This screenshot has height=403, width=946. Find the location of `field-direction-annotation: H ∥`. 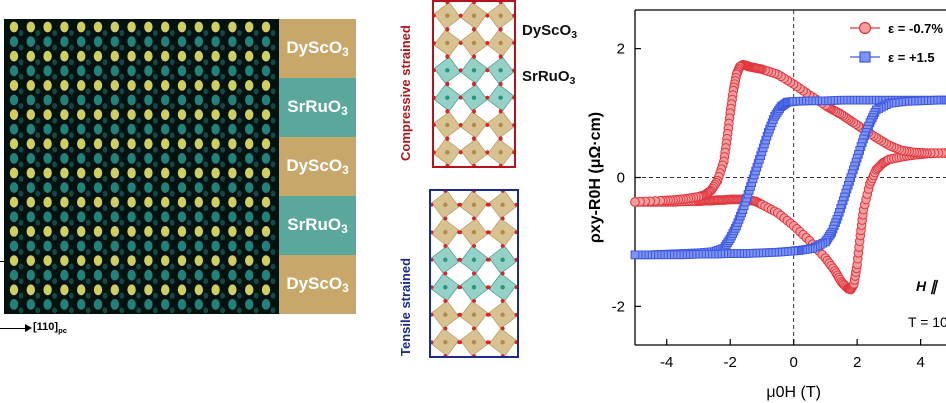

field-direction-annotation: H ∥ is located at coordinates (927, 286).